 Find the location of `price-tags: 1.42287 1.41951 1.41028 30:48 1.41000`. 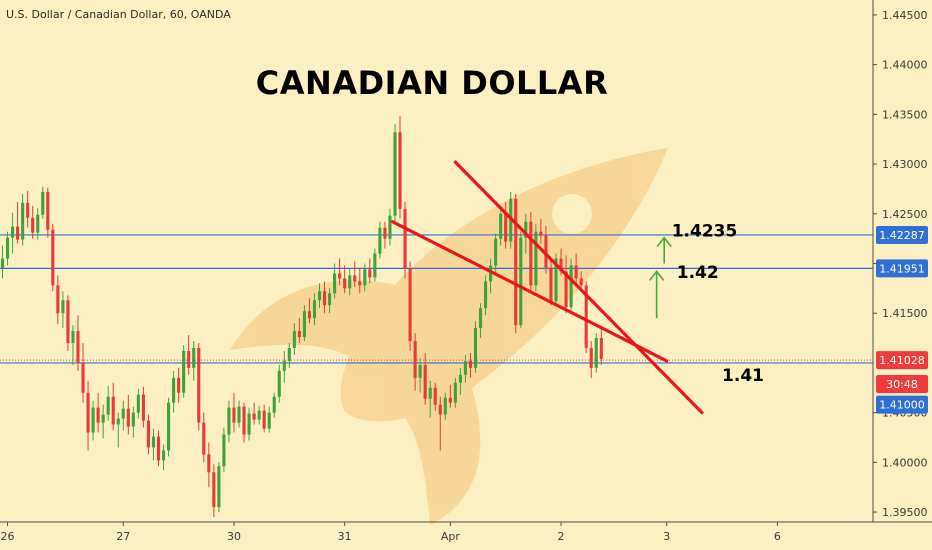

price-tags: 1.42287 1.41951 1.41028 30:48 1.41000 is located at coordinates (902, 319).